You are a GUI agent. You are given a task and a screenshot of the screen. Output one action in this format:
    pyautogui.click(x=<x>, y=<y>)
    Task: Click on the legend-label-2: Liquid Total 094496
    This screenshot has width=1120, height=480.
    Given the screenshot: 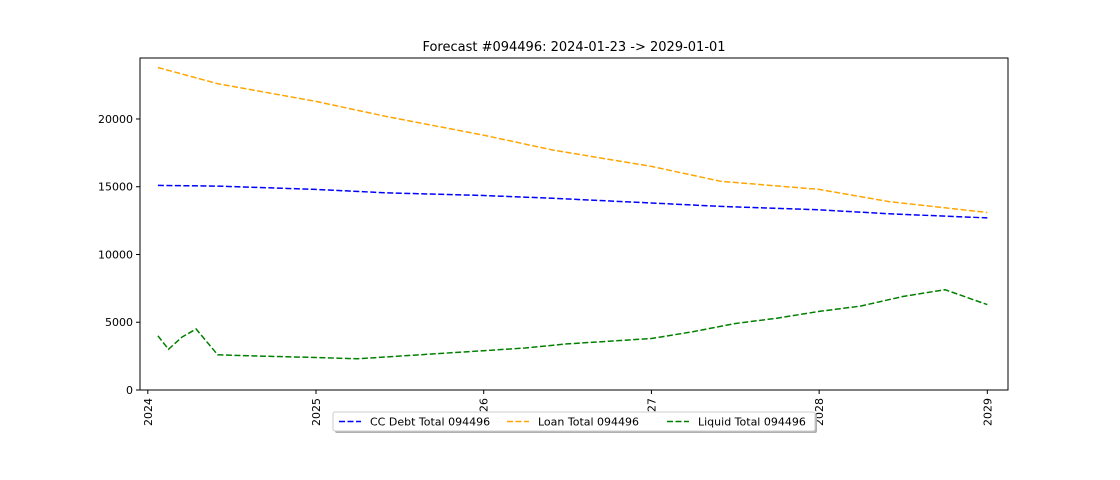 What is the action you would take?
    pyautogui.click(x=752, y=422)
    